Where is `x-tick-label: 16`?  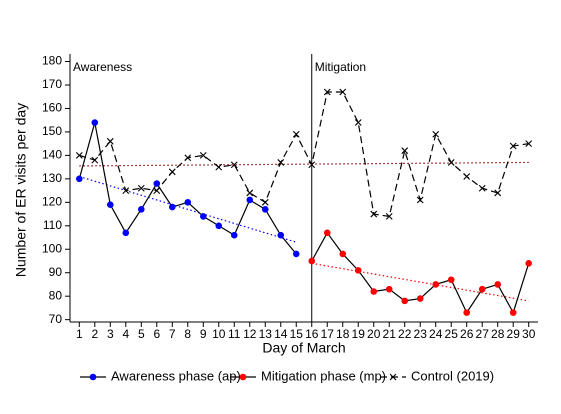 x-tick-label: 16 is located at coordinates (312, 334).